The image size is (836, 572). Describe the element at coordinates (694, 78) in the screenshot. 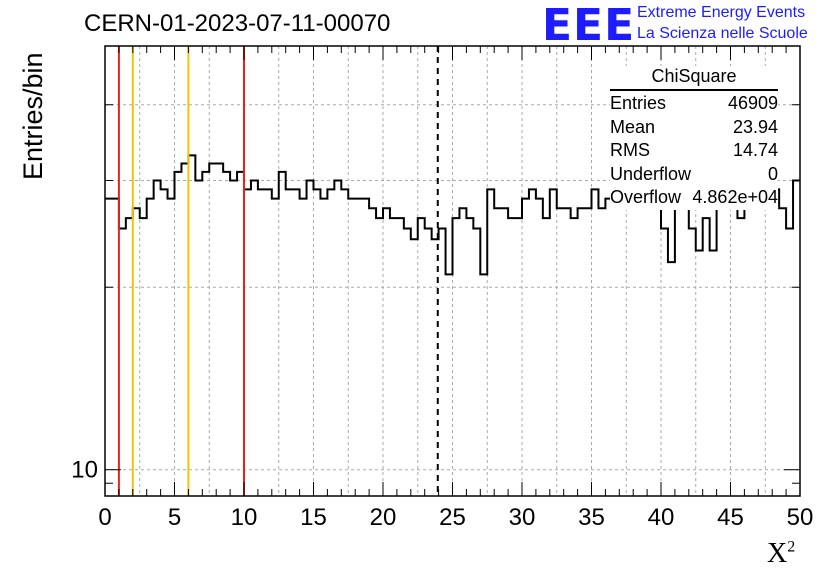

I see `stats-header: ChiSquare` at that location.